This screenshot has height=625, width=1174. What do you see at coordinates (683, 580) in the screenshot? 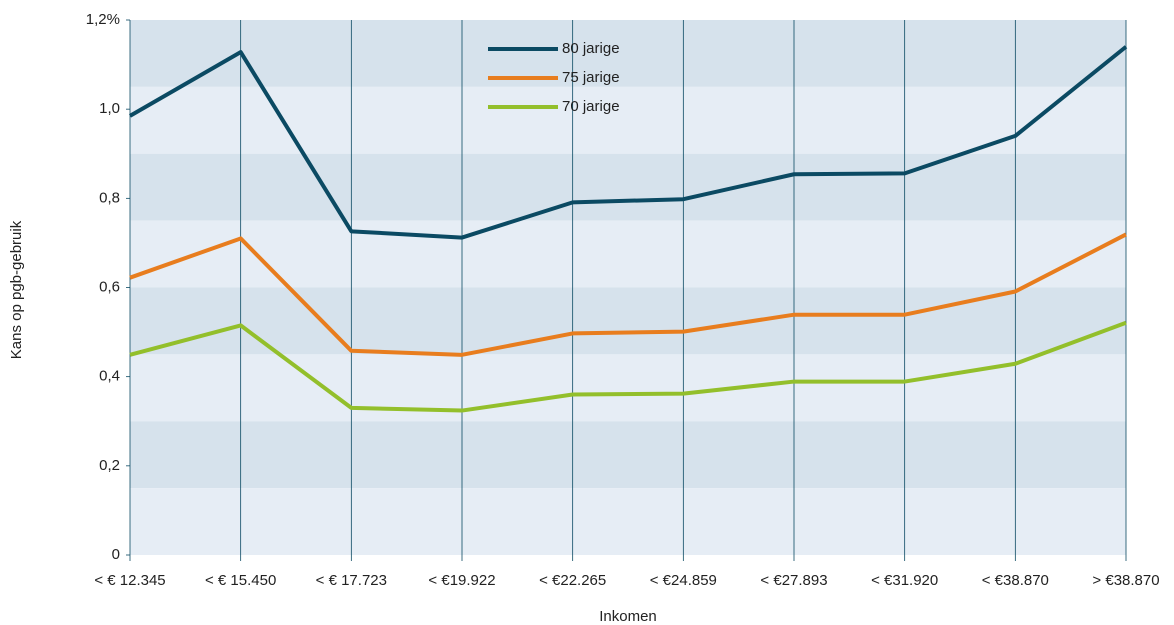
I see `x-tick-label: < €24.859` at bounding box center [683, 580].